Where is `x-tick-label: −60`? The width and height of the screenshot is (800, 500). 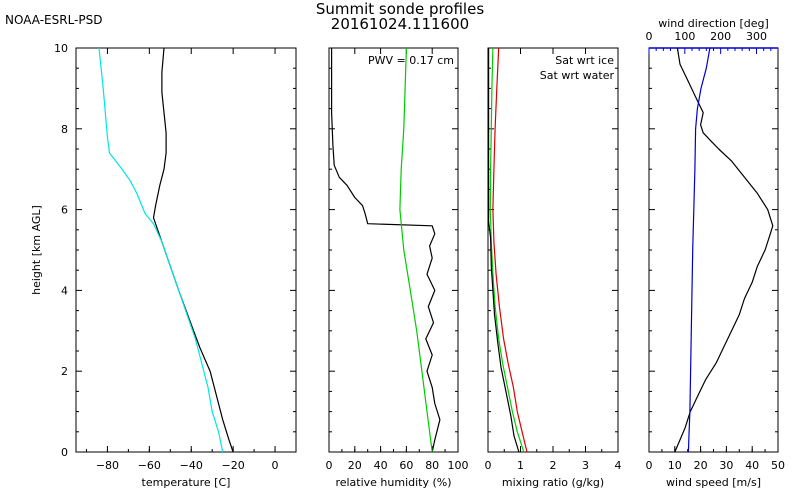 x-tick-label: −60 is located at coordinates (149, 465).